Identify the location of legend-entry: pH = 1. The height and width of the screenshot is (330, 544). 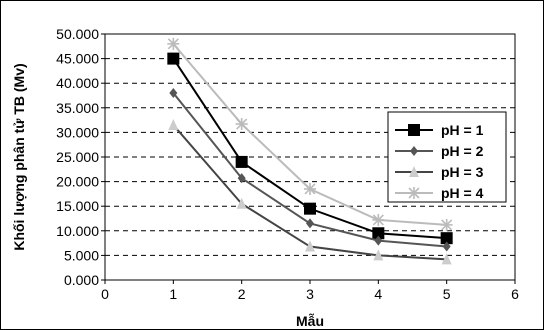
(439, 130).